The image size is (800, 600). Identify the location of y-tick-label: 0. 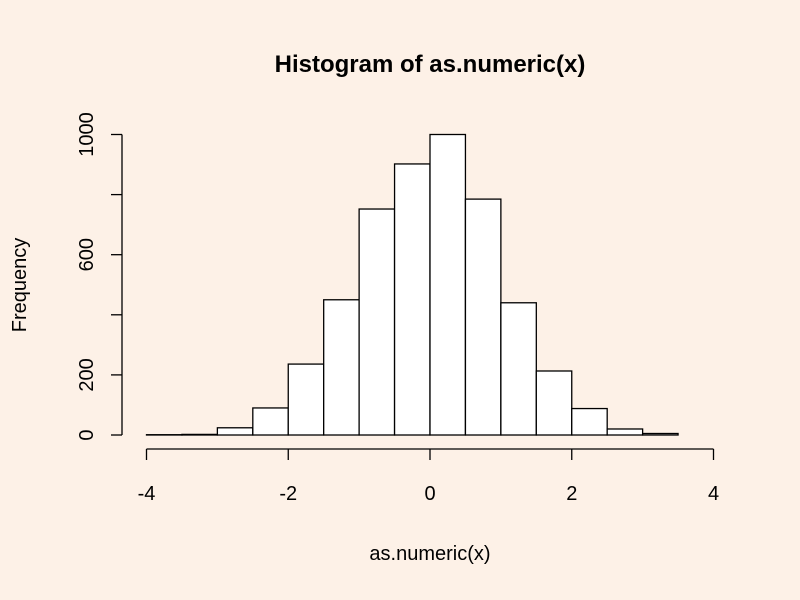
(87, 434).